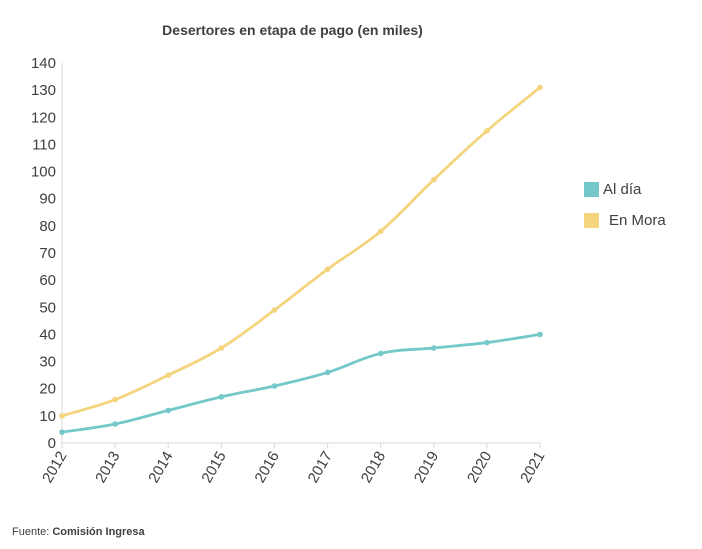  Describe the element at coordinates (160, 467) in the screenshot. I see `x-tick-label: 2014` at that location.